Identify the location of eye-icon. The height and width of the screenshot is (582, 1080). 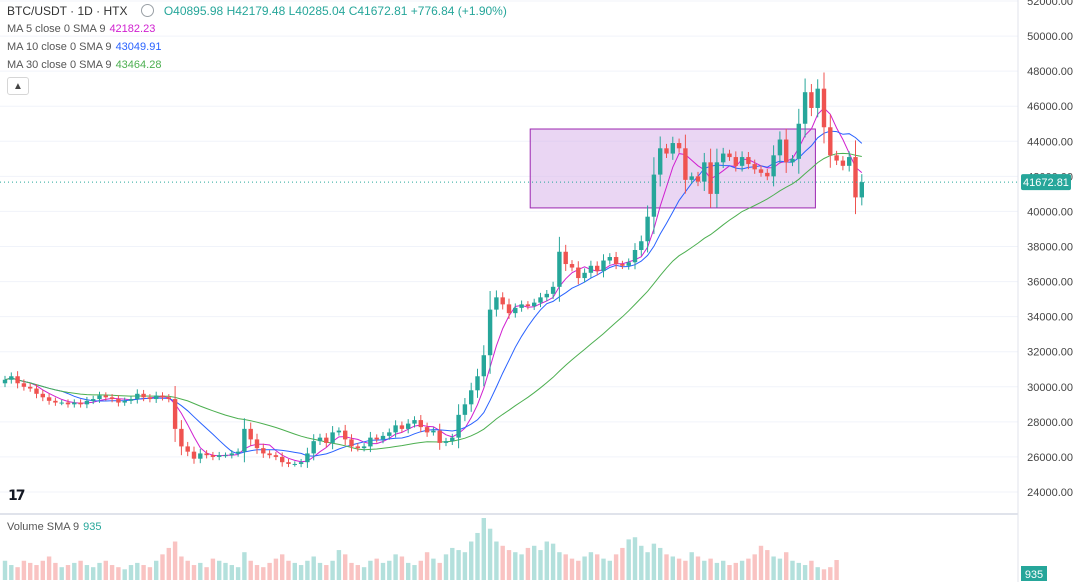
(148, 10).